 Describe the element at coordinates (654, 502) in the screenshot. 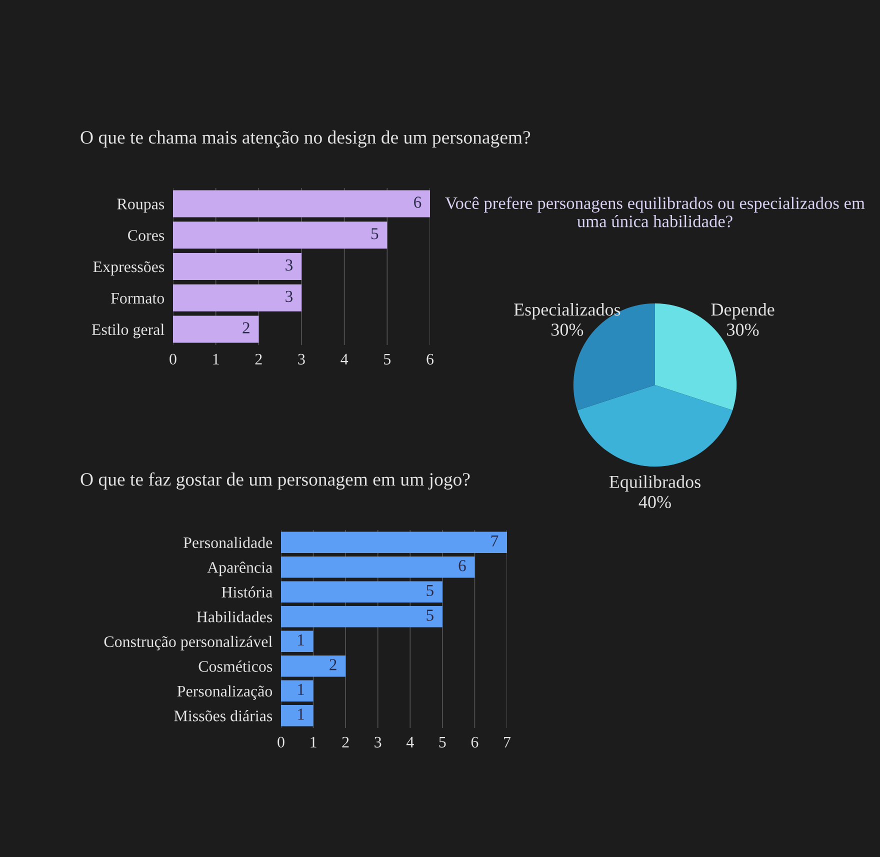

I see `data-label: 40%` at that location.